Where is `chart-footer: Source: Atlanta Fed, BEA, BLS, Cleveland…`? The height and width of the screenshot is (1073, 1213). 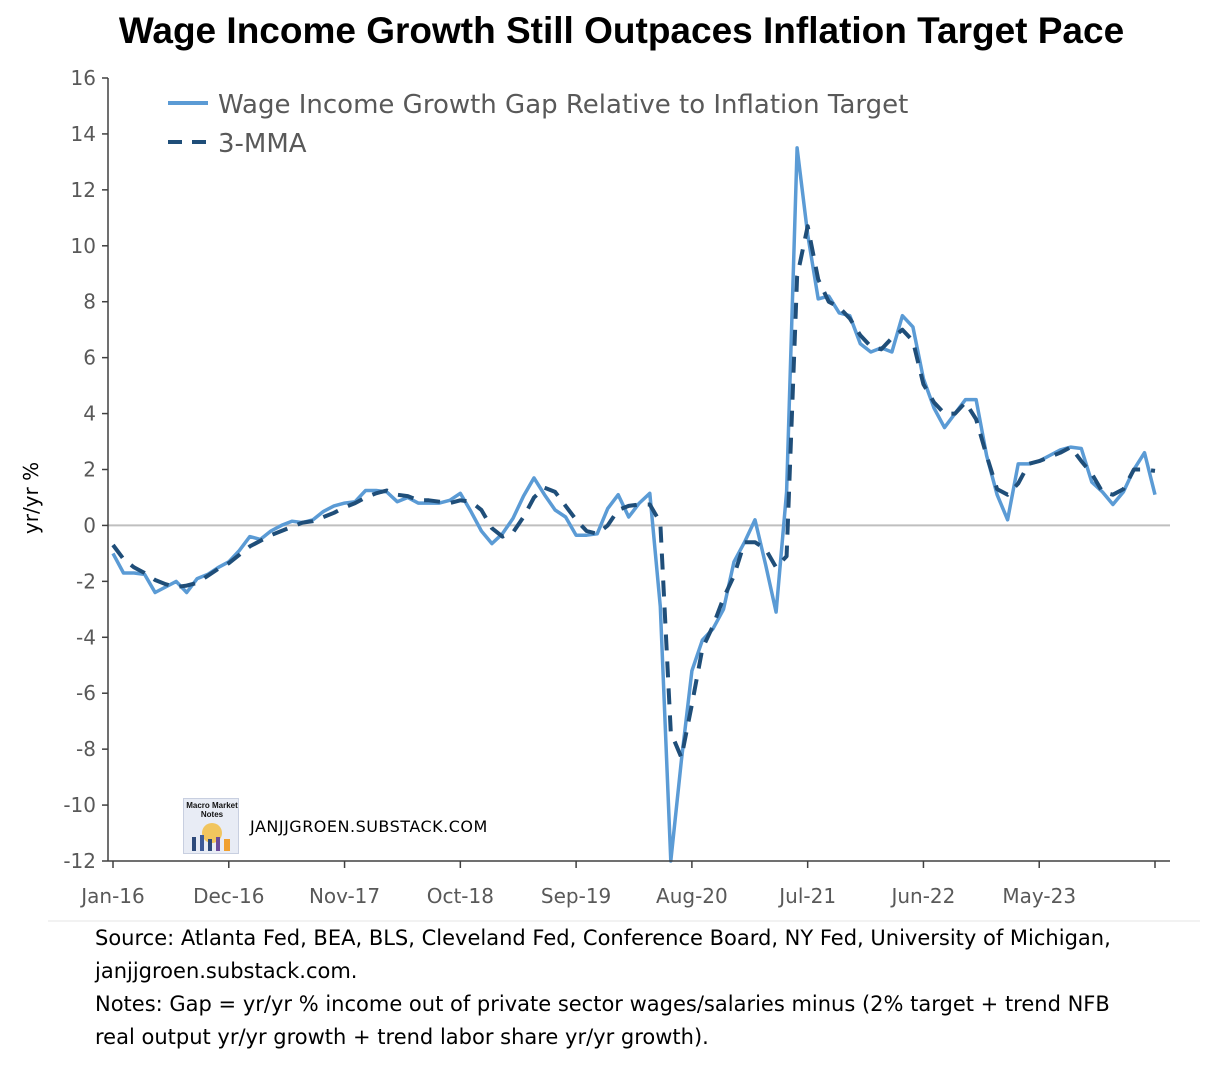 chart-footer: Source: Atlanta Fed, BEA, BLS, Cleveland… is located at coordinates (645, 988).